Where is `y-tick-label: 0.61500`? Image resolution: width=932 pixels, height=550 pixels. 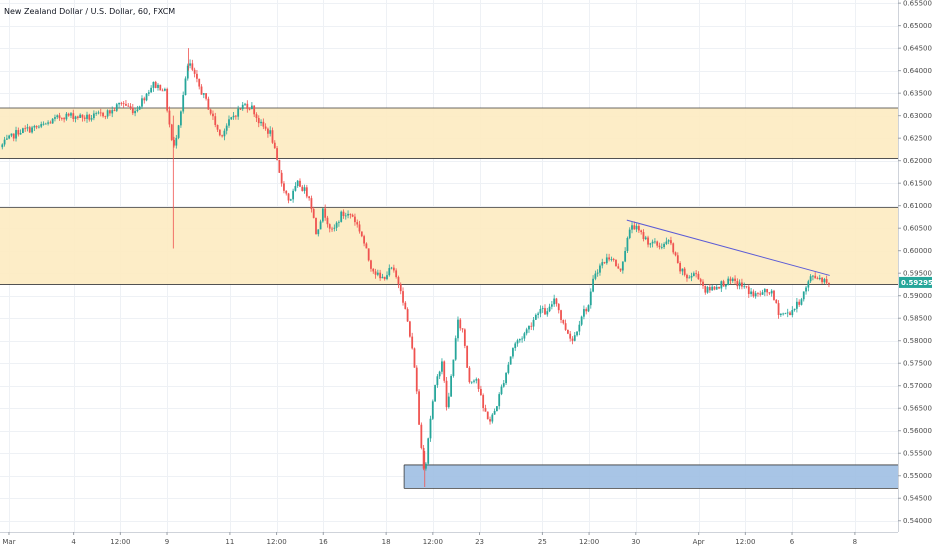 y-tick-label: 0.61500 is located at coordinates (917, 184).